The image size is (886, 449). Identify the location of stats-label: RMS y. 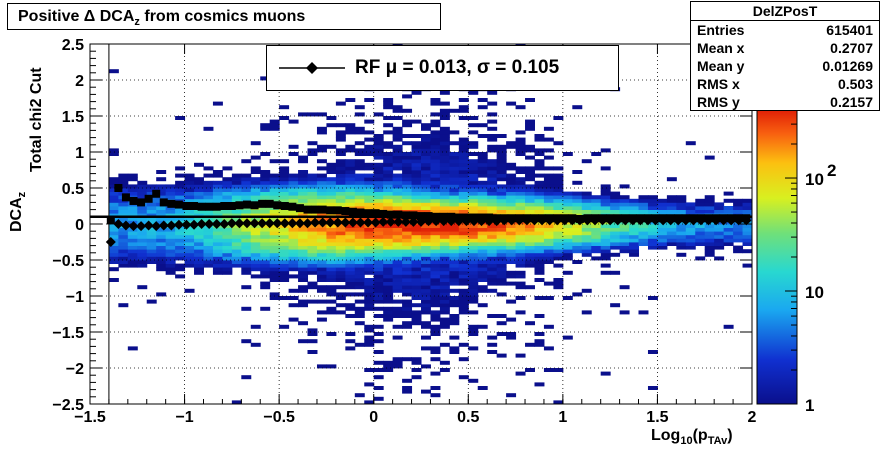
(718, 102).